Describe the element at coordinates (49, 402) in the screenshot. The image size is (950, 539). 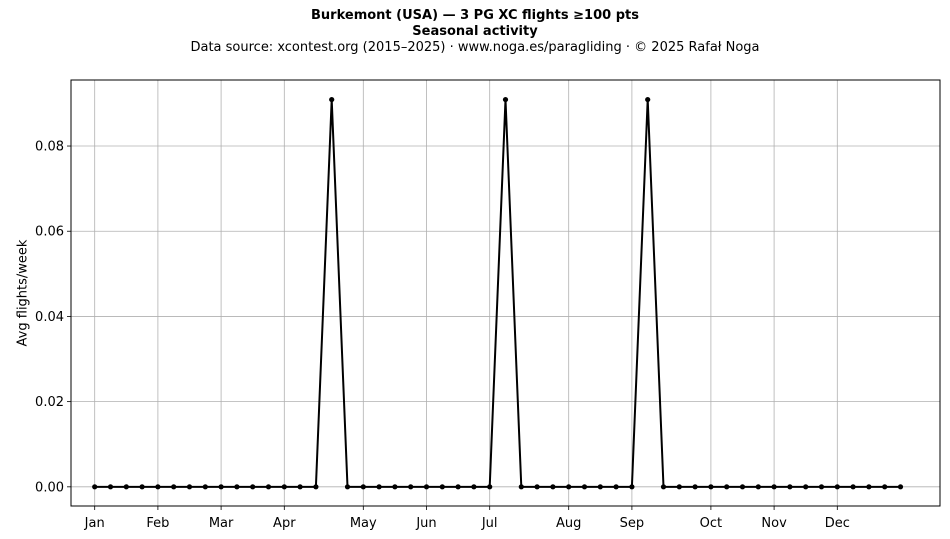
I see `y-tick-label: 0.02` at that location.